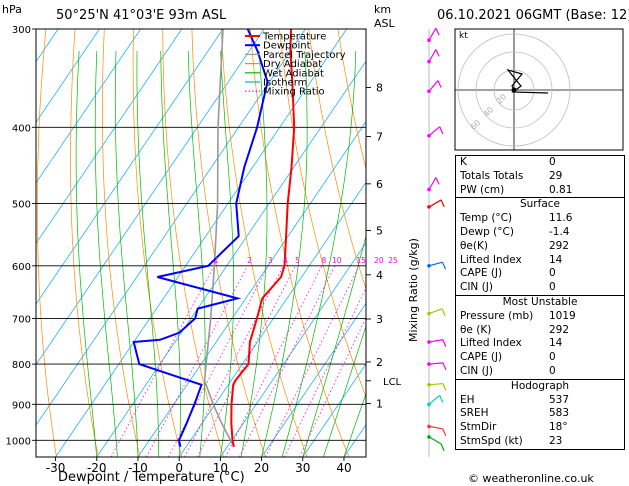 Image resolution: width=629 pixels, height=486 pixels. Describe the element at coordinates (12, 9) in the screenshot. I see `pressure-unit-label: hPa` at that location.